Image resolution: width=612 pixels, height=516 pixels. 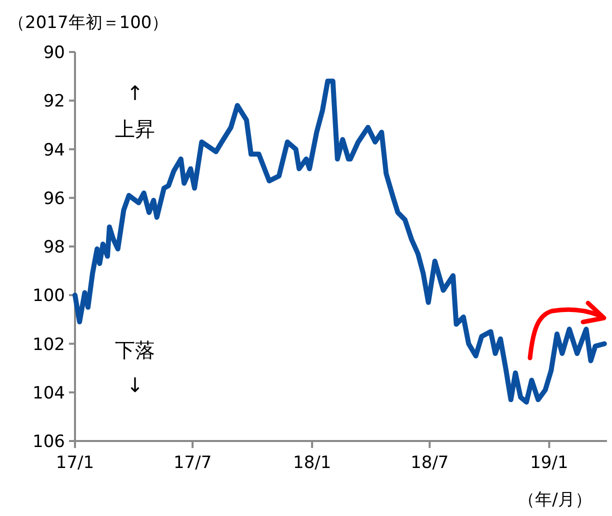 I want to click on y-tick-label: 92, so click(x=54, y=102).